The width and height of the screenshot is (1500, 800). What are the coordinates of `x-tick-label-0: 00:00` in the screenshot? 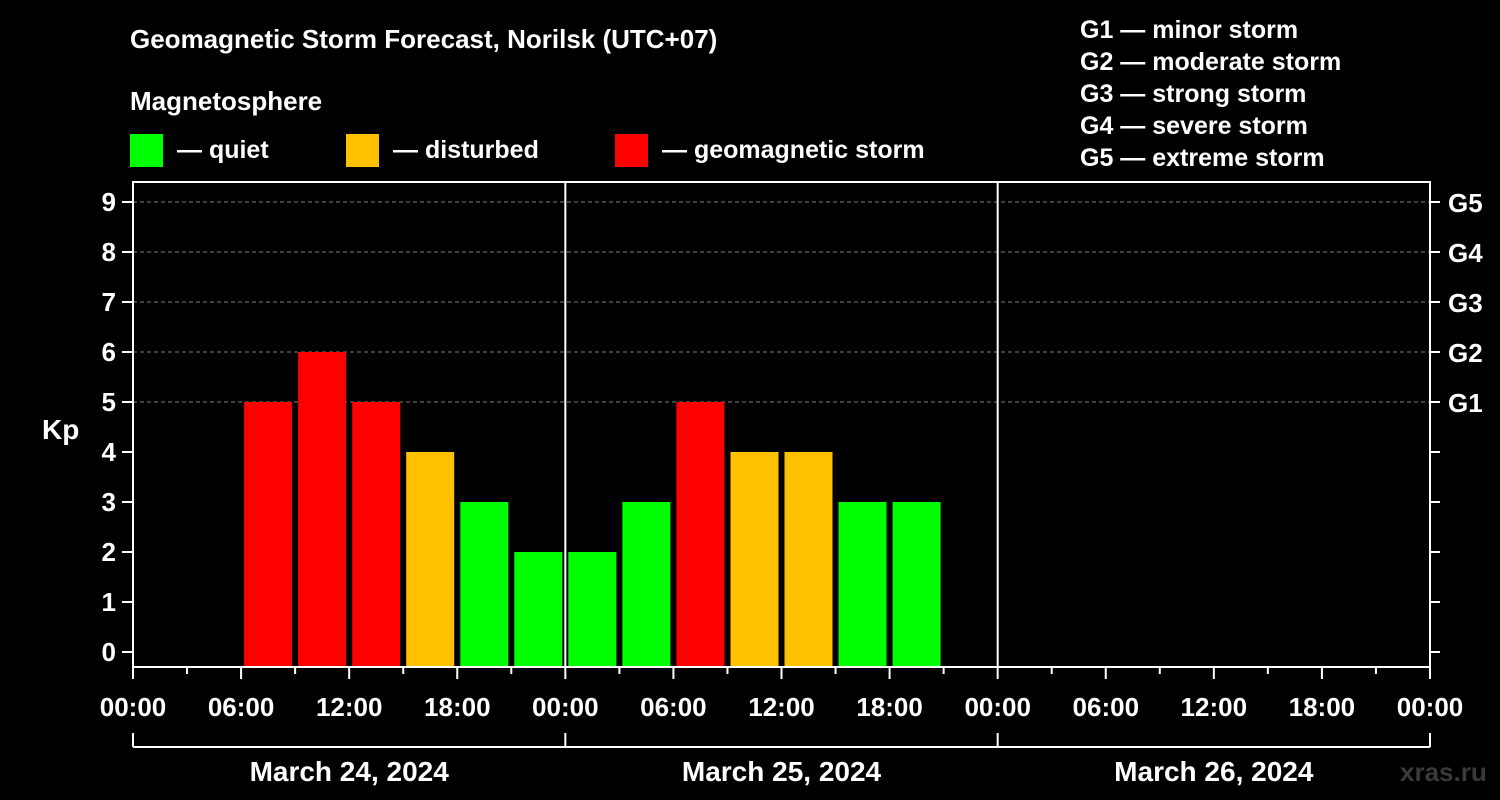 It's located at (133, 707).